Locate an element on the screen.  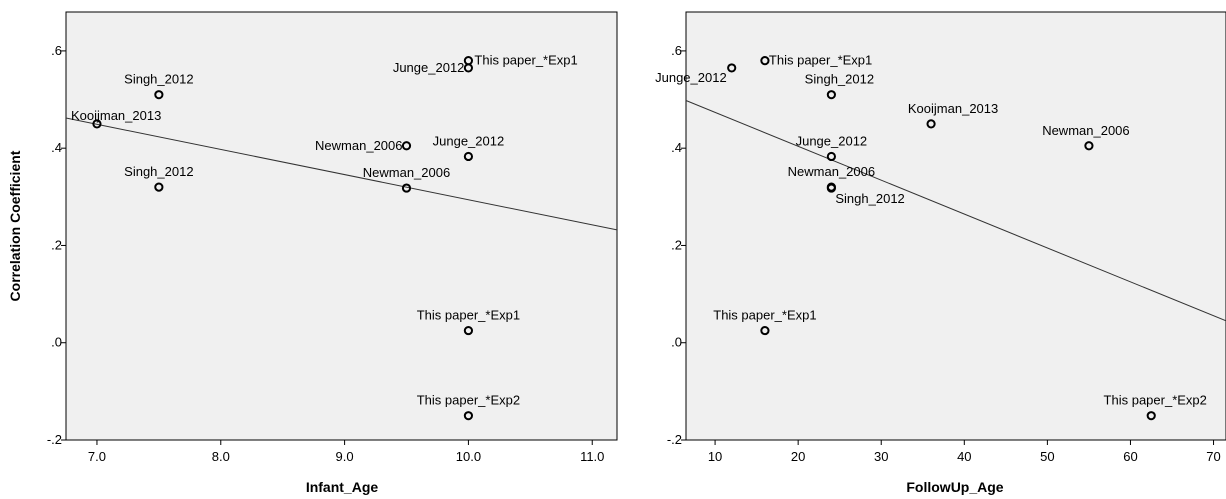
x-axis-title-2: FollowUp_Age is located at coordinates (954, 487).